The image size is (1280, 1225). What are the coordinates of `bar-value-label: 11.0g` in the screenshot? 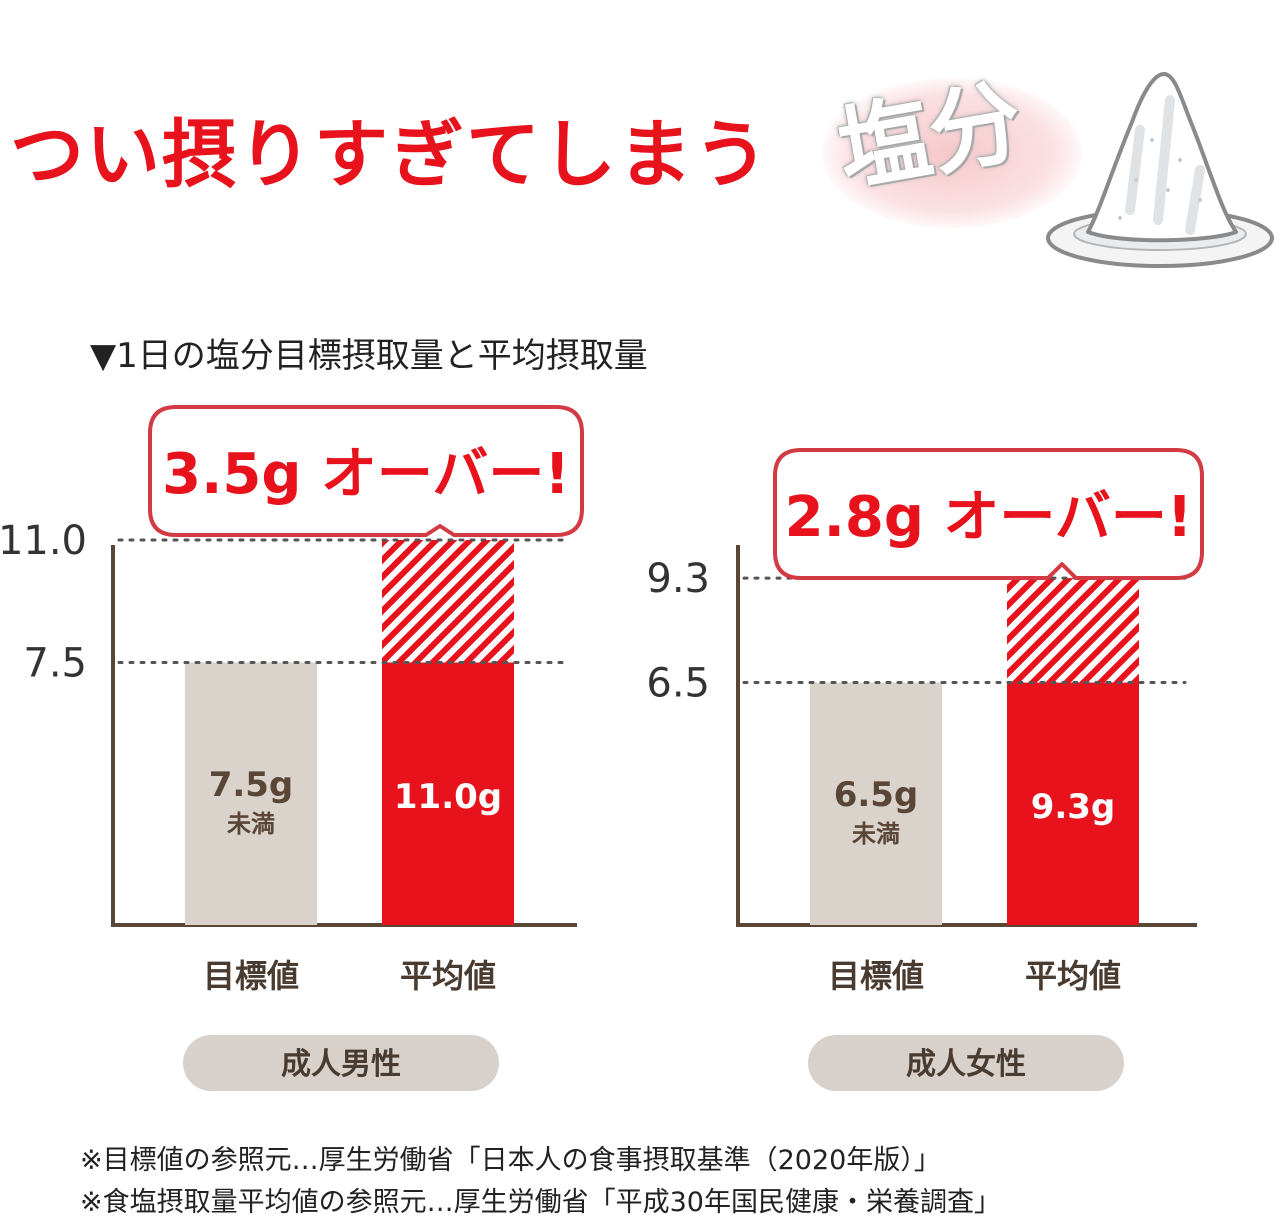 It's located at (448, 797).